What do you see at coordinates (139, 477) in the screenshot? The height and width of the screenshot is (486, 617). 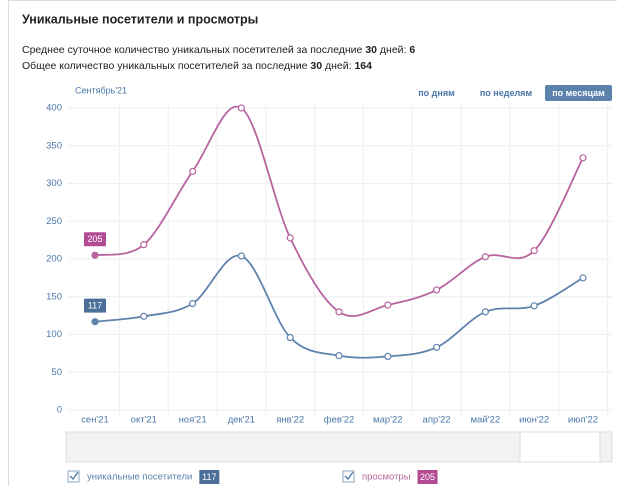 I see `legend-label: уникальные посетители` at bounding box center [139, 477].